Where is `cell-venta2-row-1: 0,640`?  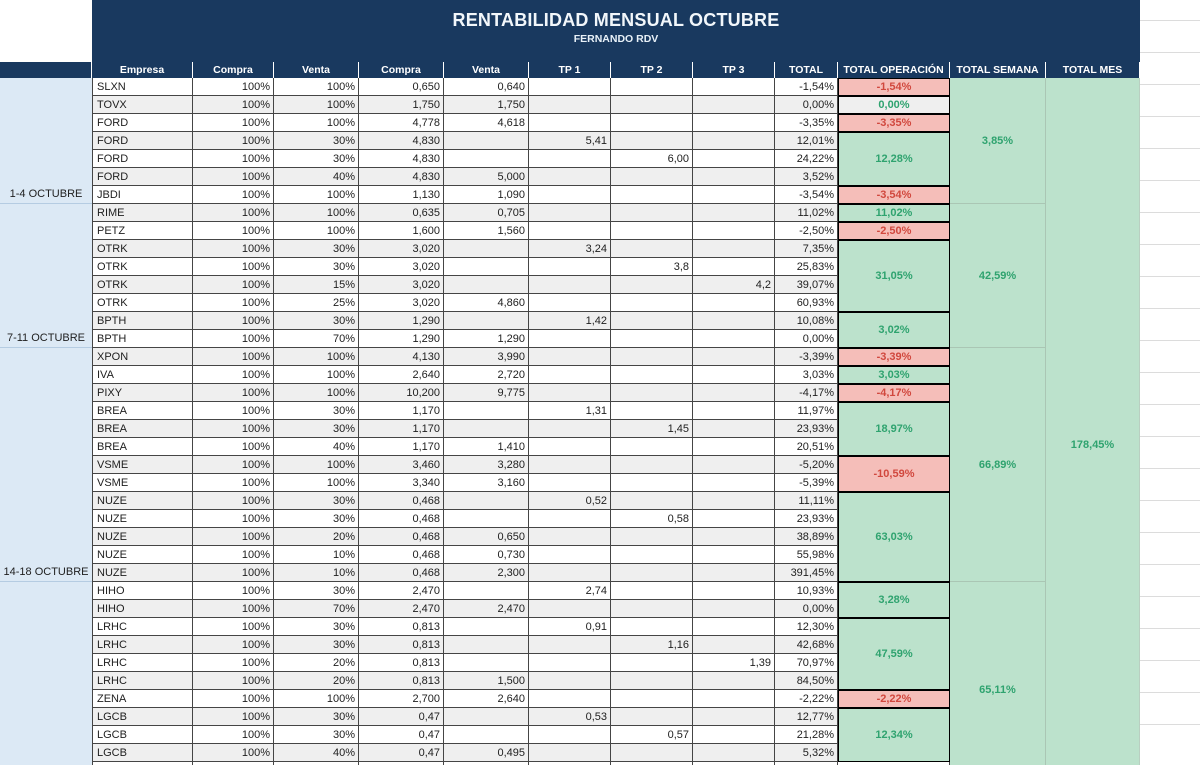 cell-venta2-row-1: 0,640 is located at coordinates (486, 87).